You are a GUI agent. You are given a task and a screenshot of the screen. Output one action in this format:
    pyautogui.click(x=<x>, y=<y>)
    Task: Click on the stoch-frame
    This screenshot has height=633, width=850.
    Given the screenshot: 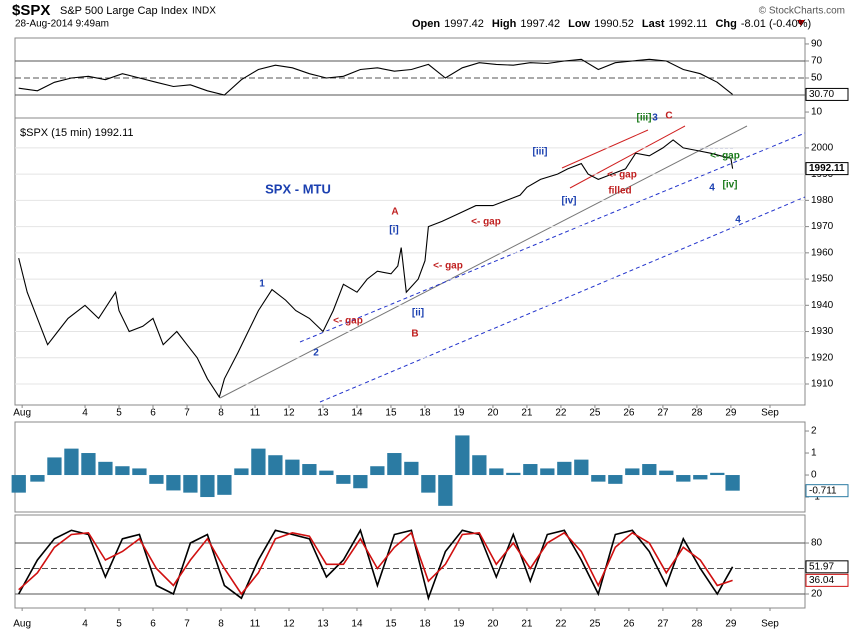 What is the action you would take?
    pyautogui.click(x=410, y=561)
    